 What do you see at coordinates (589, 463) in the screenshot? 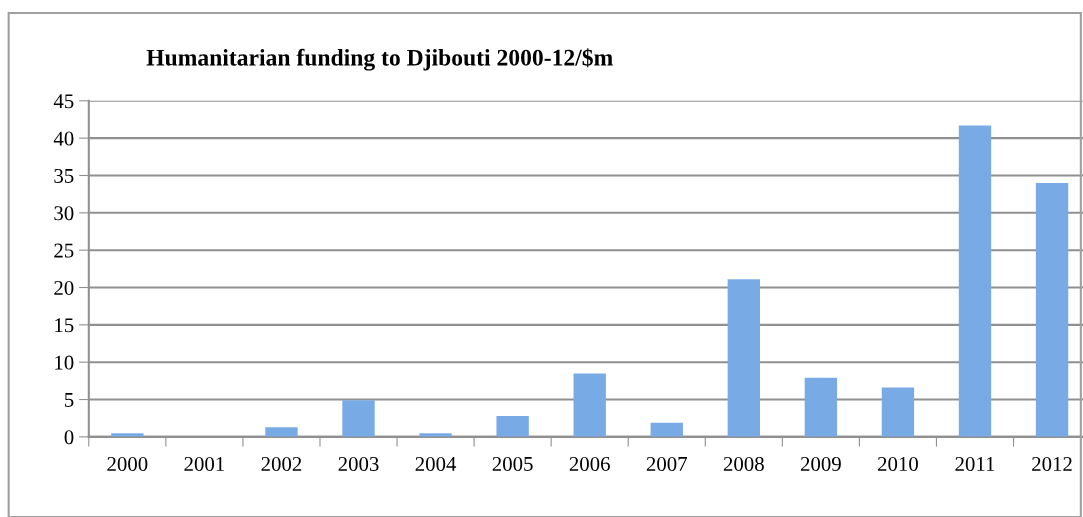
I see `x-tick-label: 2006` at bounding box center [589, 463].